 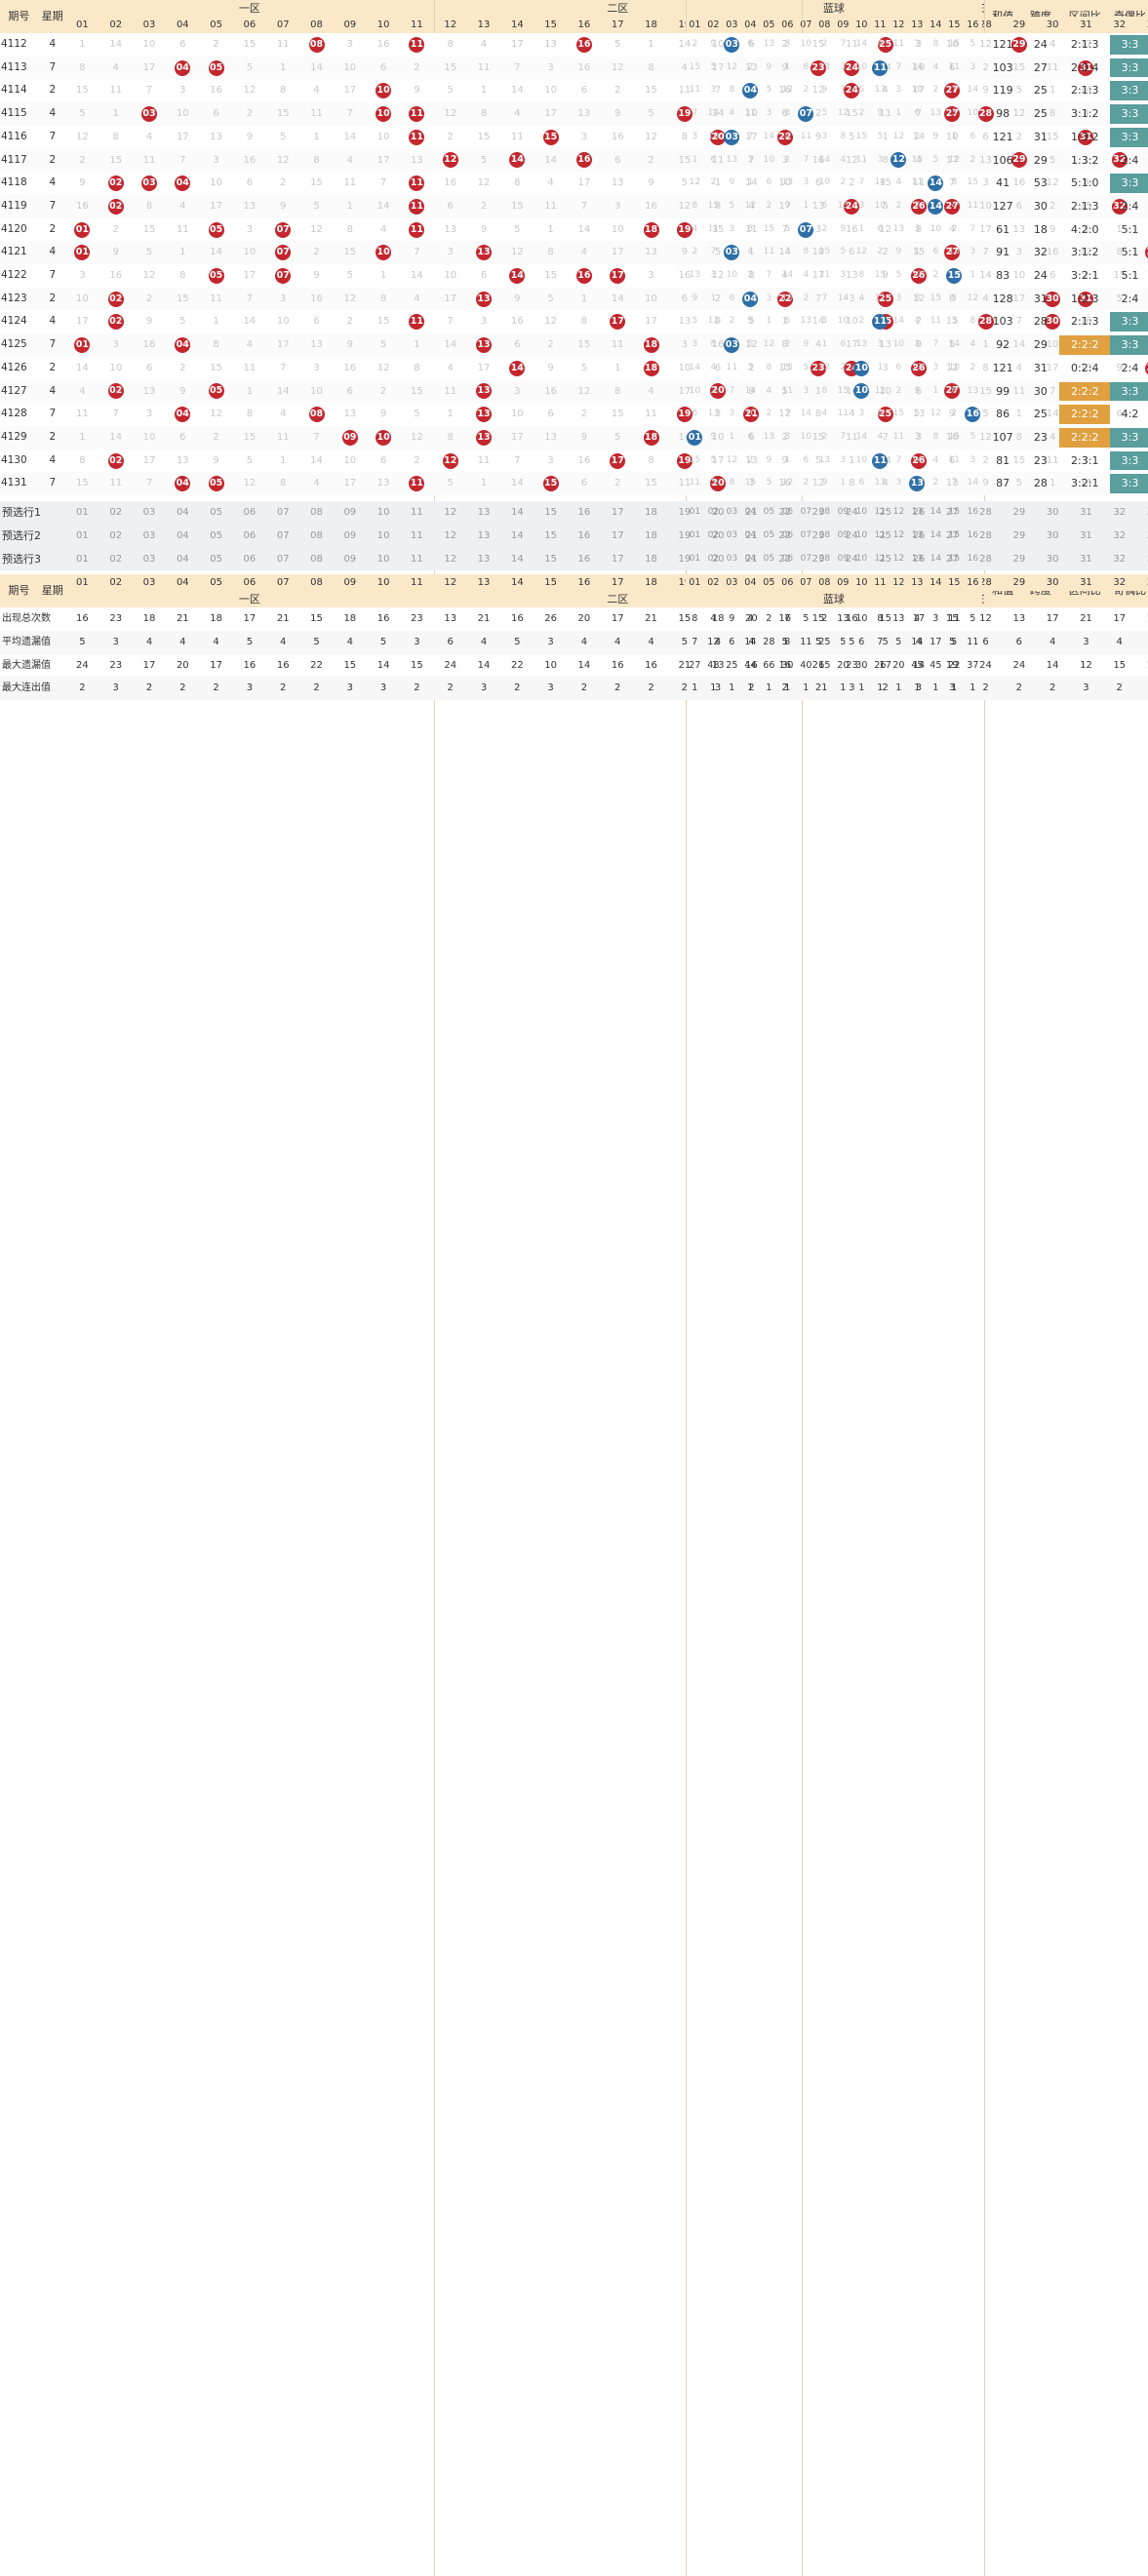 I want to click on preselect-blue-number: 05, so click(x=769, y=512).